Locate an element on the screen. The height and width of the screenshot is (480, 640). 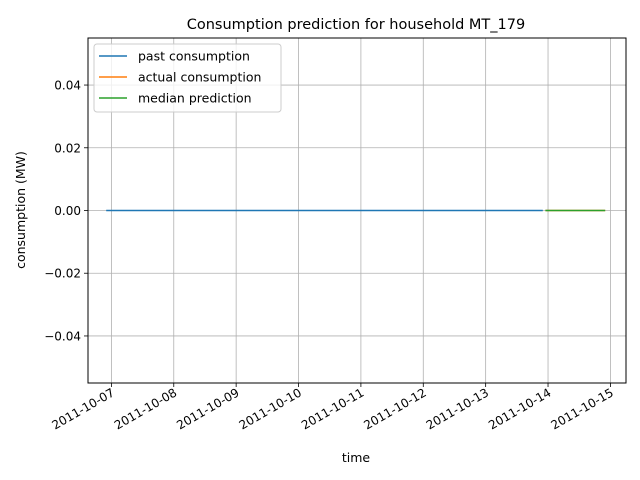
legend-box is located at coordinates (187, 78).